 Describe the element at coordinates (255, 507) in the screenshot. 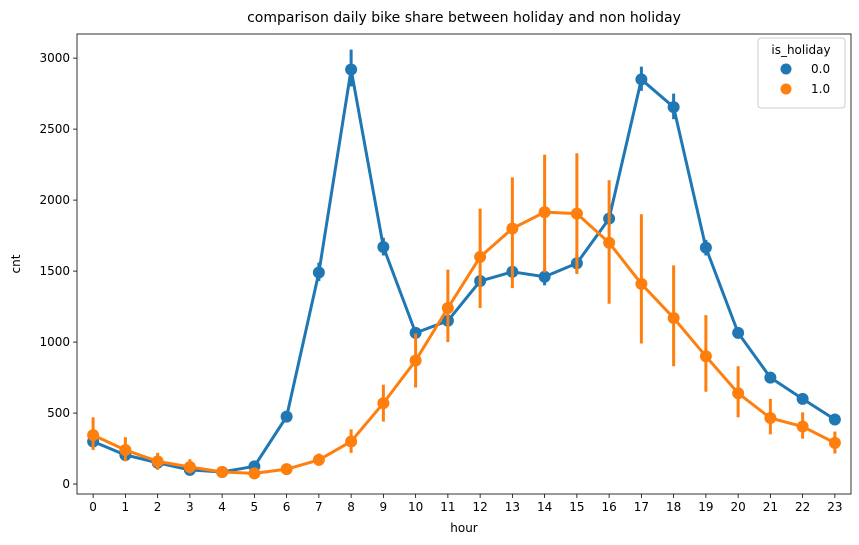

I see `x-tick-label: 5` at that location.